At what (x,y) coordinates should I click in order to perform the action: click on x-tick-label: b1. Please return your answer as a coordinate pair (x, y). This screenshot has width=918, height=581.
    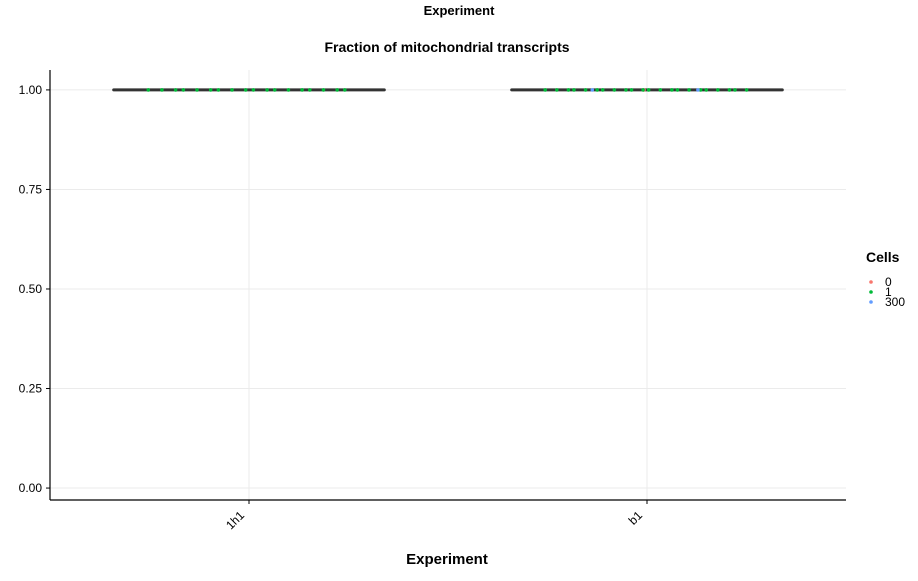
    Looking at the image, I should click on (636, 518).